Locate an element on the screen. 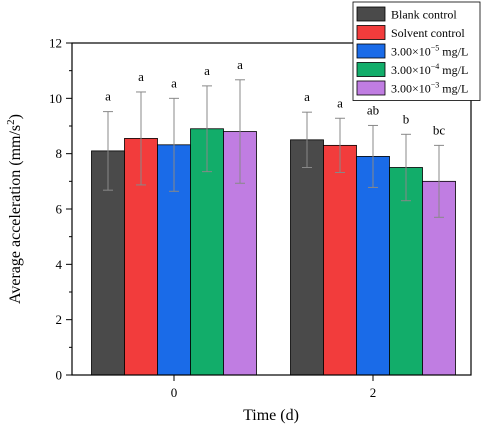  significance-labels-layer: a a a a a a a ab b bc is located at coordinates (275, 97).